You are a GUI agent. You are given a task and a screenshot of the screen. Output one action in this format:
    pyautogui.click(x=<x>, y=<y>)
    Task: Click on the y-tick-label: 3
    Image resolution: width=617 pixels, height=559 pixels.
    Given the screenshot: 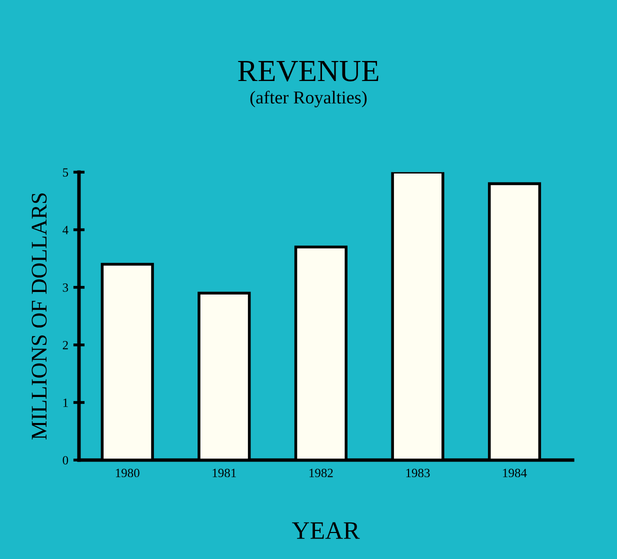 What is the action you would take?
    pyautogui.click(x=65, y=287)
    